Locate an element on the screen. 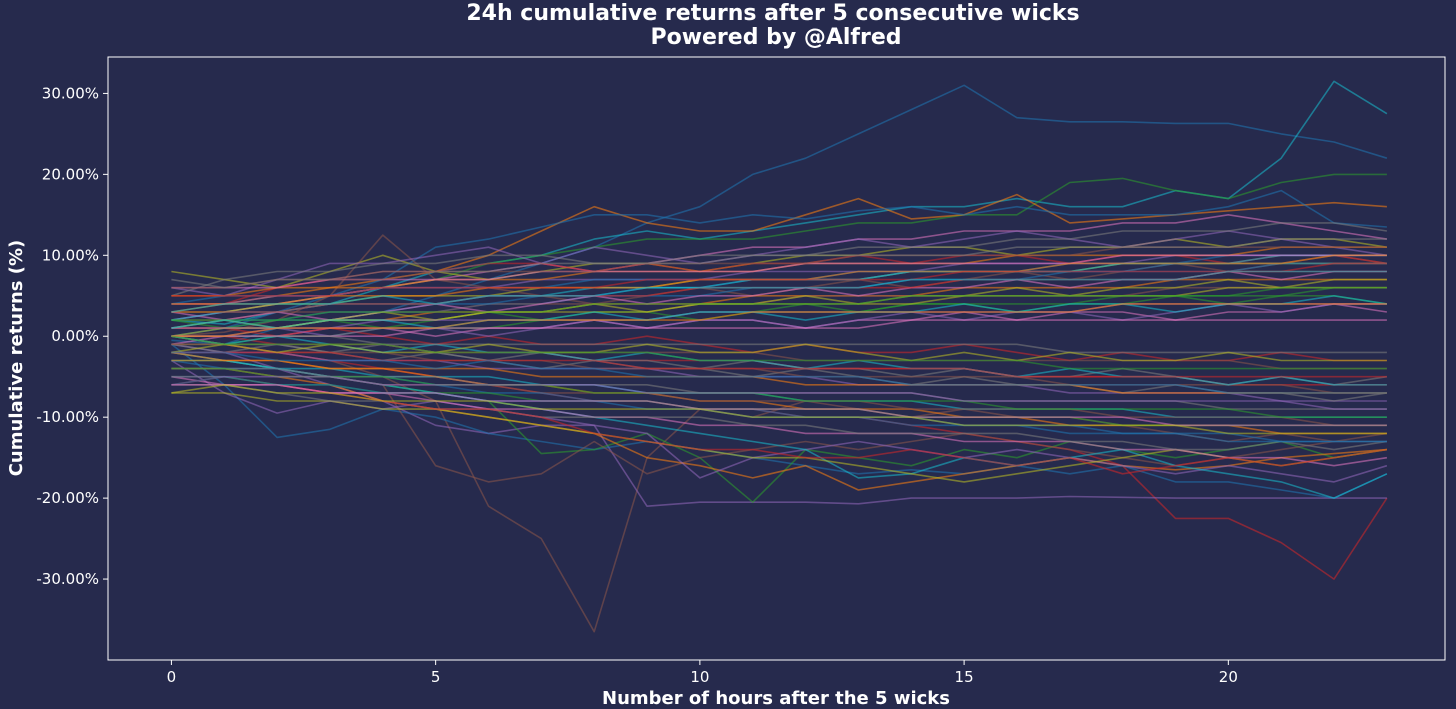 The image size is (1456, 709). x-tick-label: 10 is located at coordinates (699, 677).